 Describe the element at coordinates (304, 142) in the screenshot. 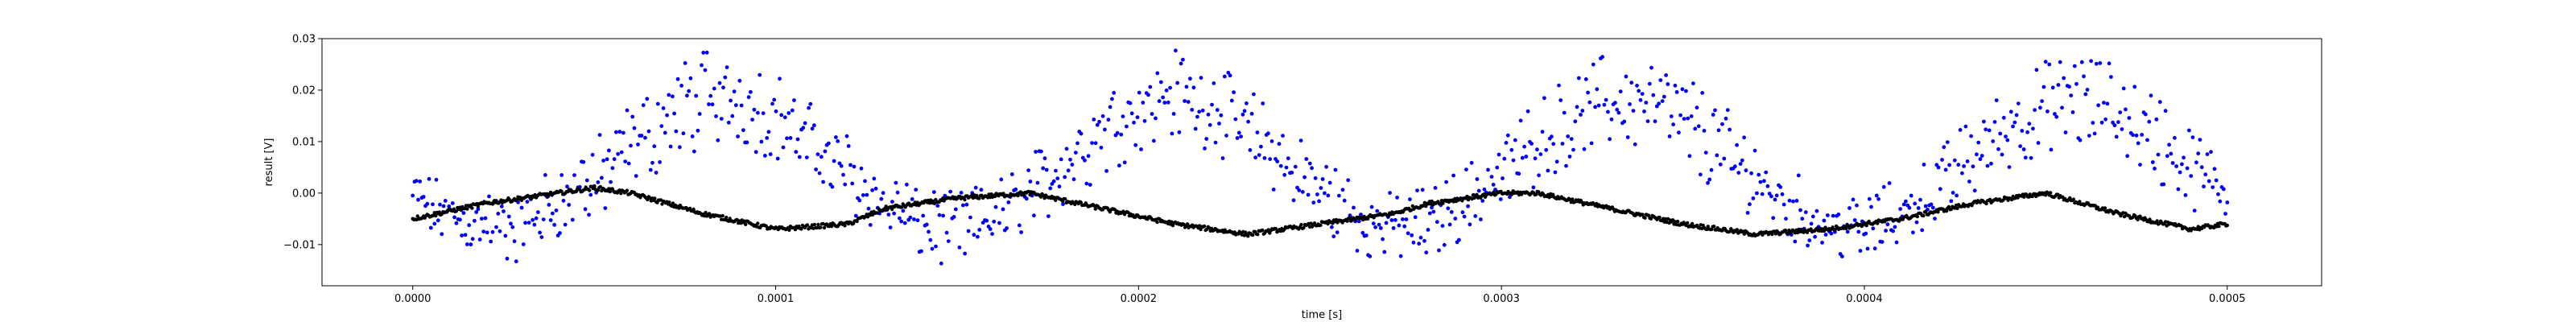

I see `y-tick-label: 0.01` at that location.